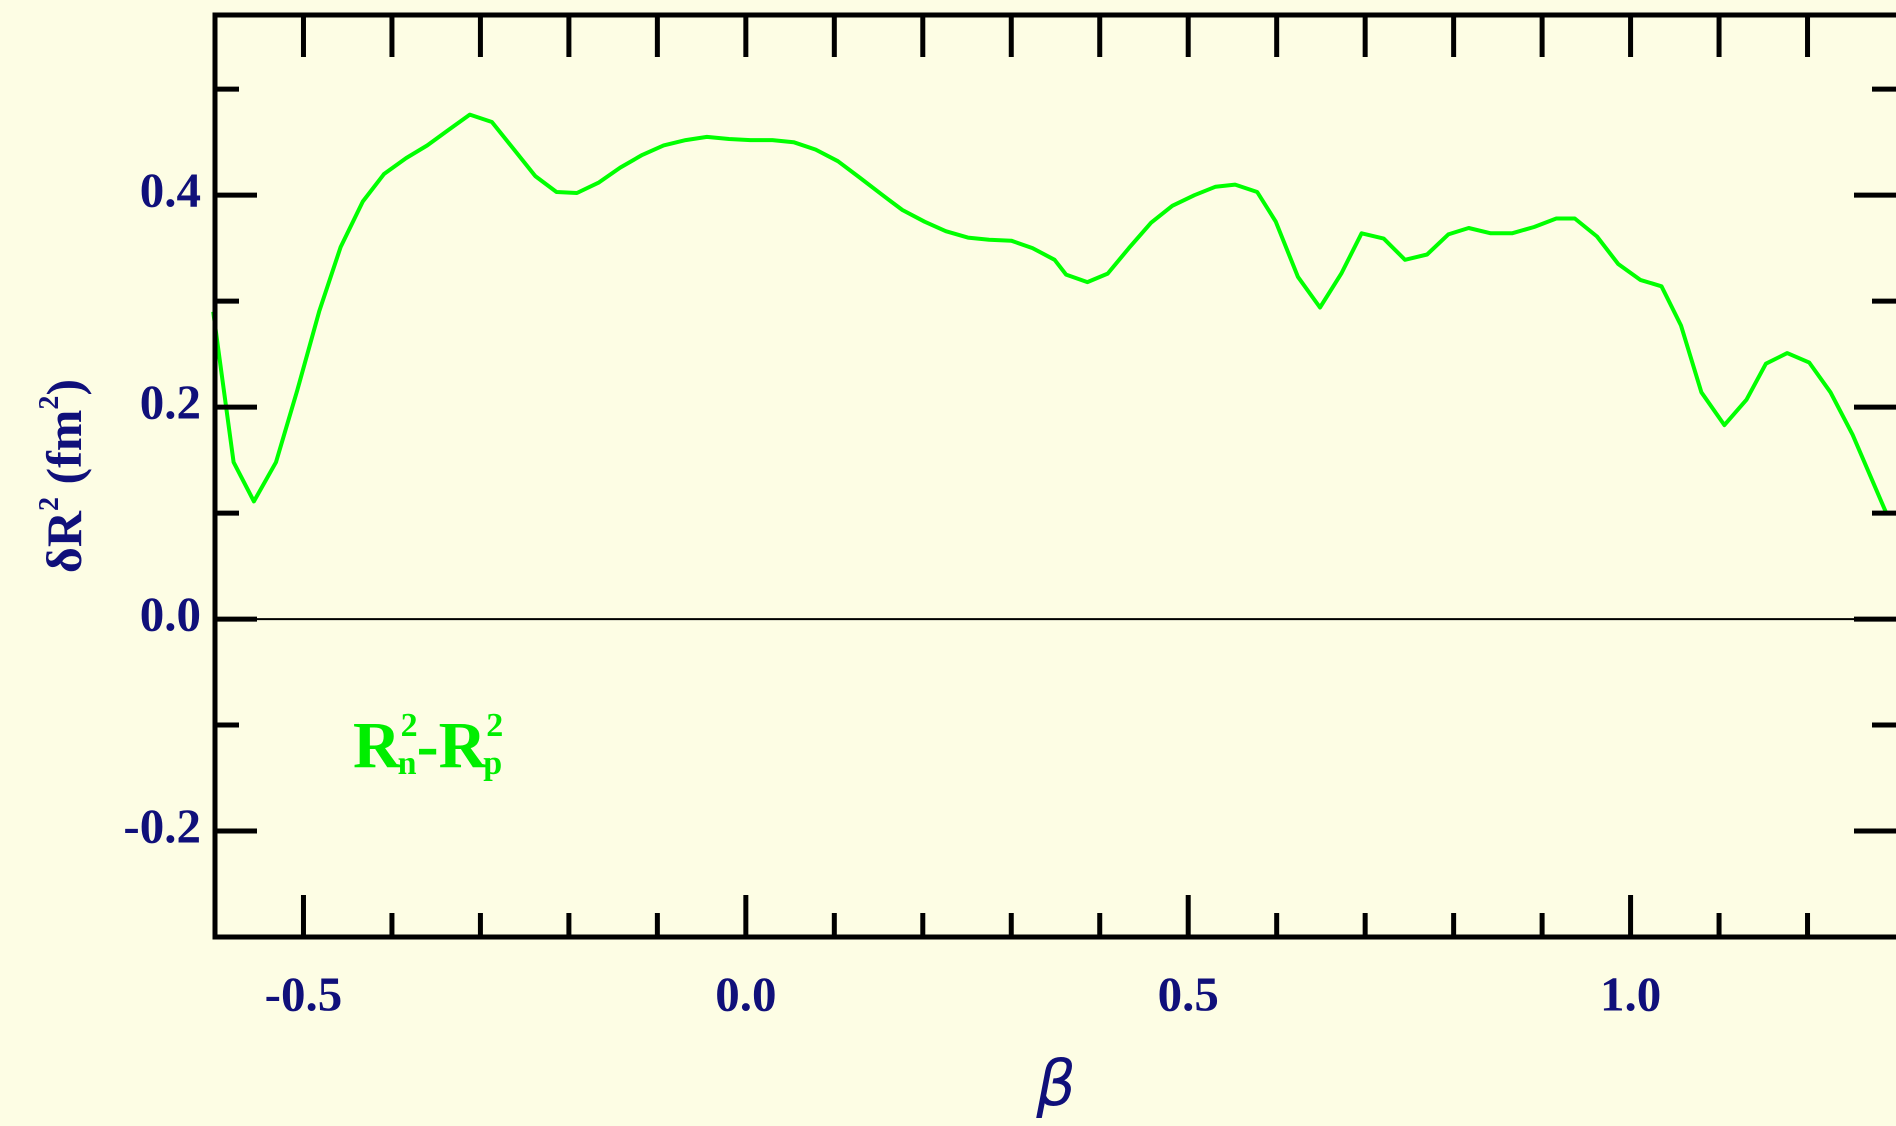  I want to click on annotation: R2 n-R2 p, so click(428, 744).